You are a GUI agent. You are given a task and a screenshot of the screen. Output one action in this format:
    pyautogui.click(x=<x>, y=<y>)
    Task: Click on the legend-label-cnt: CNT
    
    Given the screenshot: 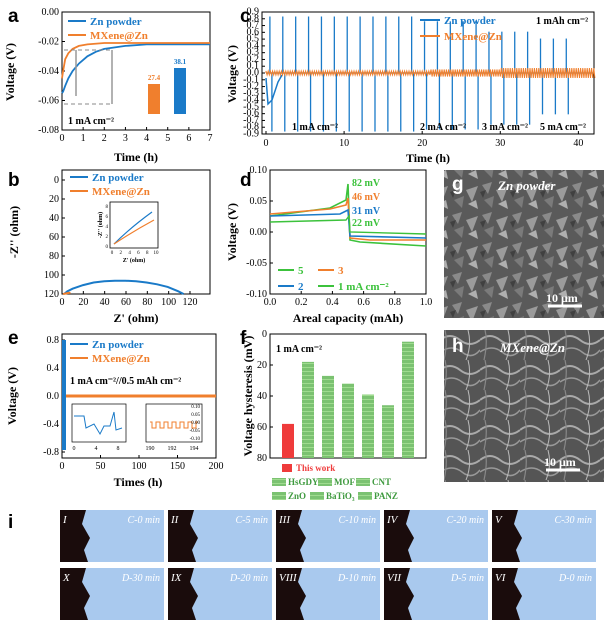 What is the action you would take?
    pyautogui.click(x=381, y=482)
    